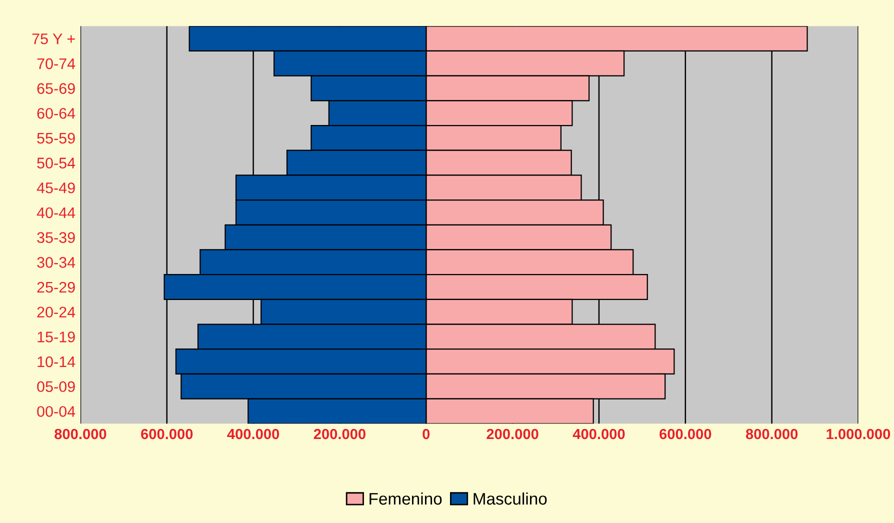  I want to click on y-tick-label: 25-29, so click(56, 287).